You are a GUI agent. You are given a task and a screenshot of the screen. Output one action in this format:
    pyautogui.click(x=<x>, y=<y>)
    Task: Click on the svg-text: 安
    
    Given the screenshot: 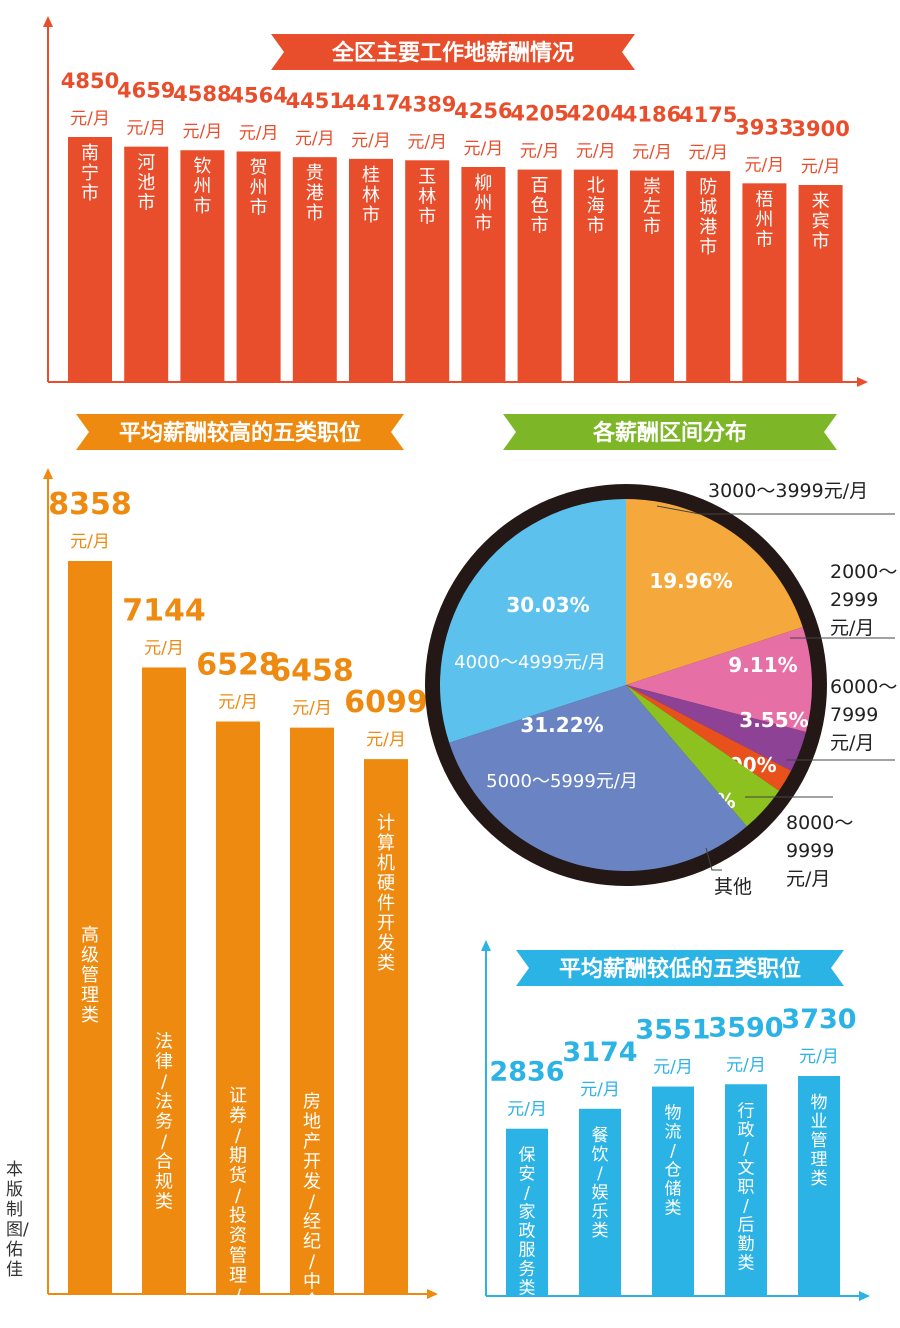 What is the action you would take?
    pyautogui.click(x=527, y=1175)
    